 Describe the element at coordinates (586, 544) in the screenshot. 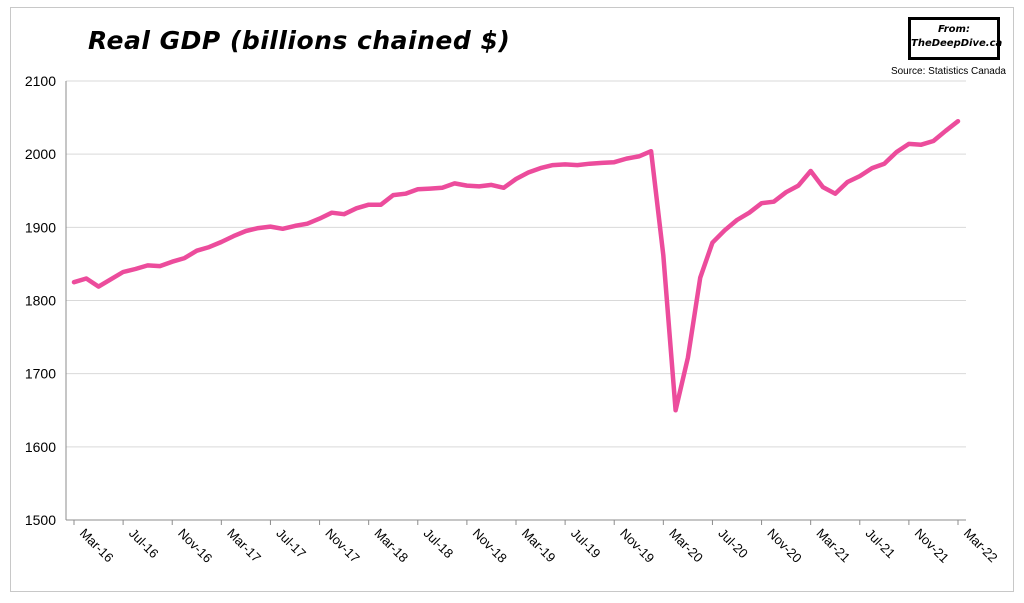

I see `x-tick-label: Jul-19` at that location.